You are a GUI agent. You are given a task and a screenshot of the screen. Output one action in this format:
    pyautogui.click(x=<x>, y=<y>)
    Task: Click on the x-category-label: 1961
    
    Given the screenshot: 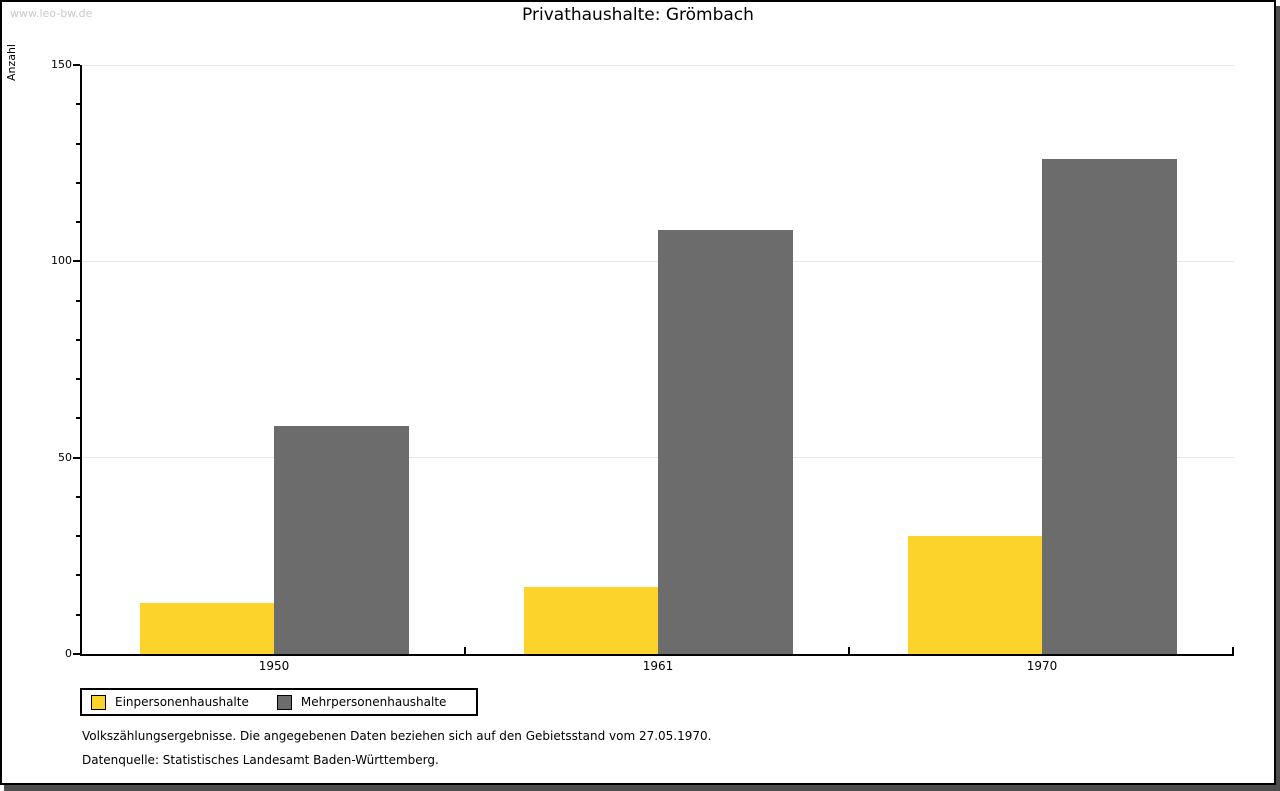 What is the action you would take?
    pyautogui.click(x=658, y=666)
    